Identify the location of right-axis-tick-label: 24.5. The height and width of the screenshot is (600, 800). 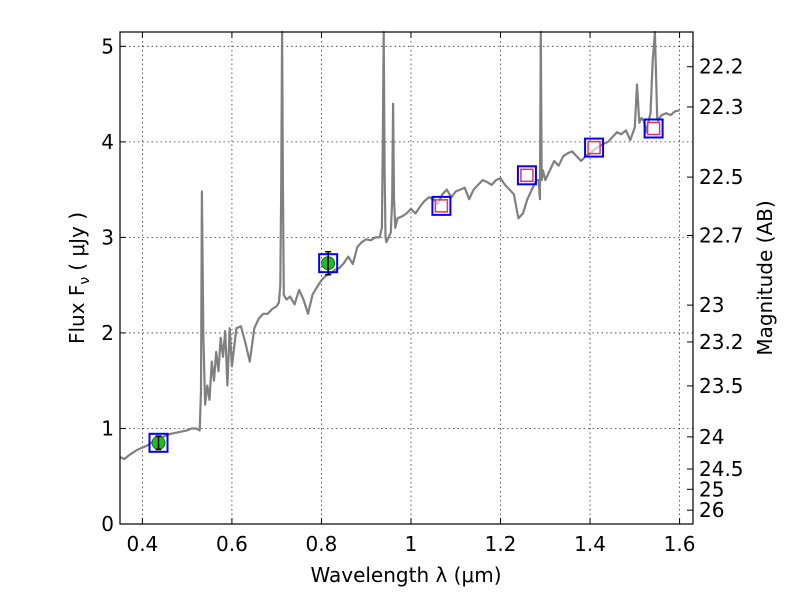
(721, 469).